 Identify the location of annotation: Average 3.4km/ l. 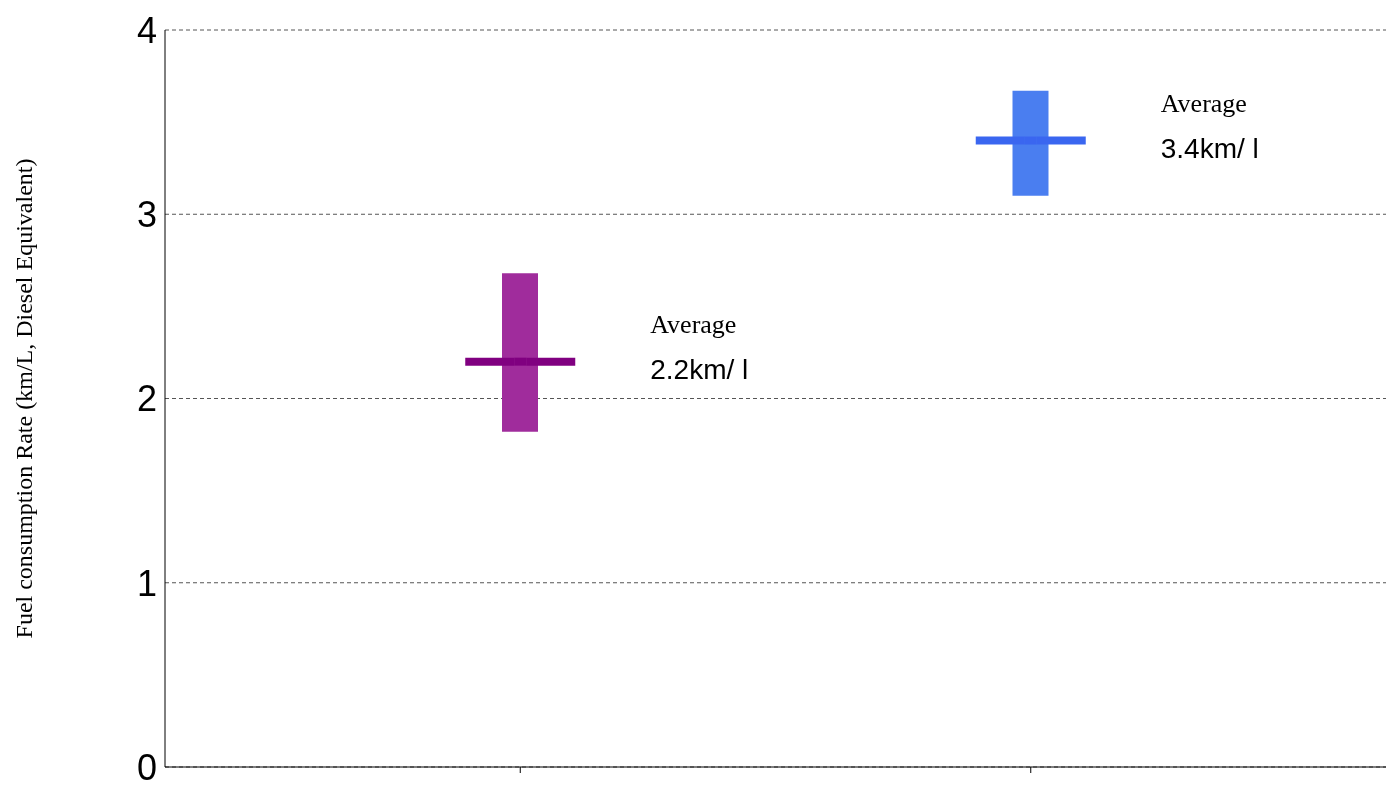
(1209, 127).